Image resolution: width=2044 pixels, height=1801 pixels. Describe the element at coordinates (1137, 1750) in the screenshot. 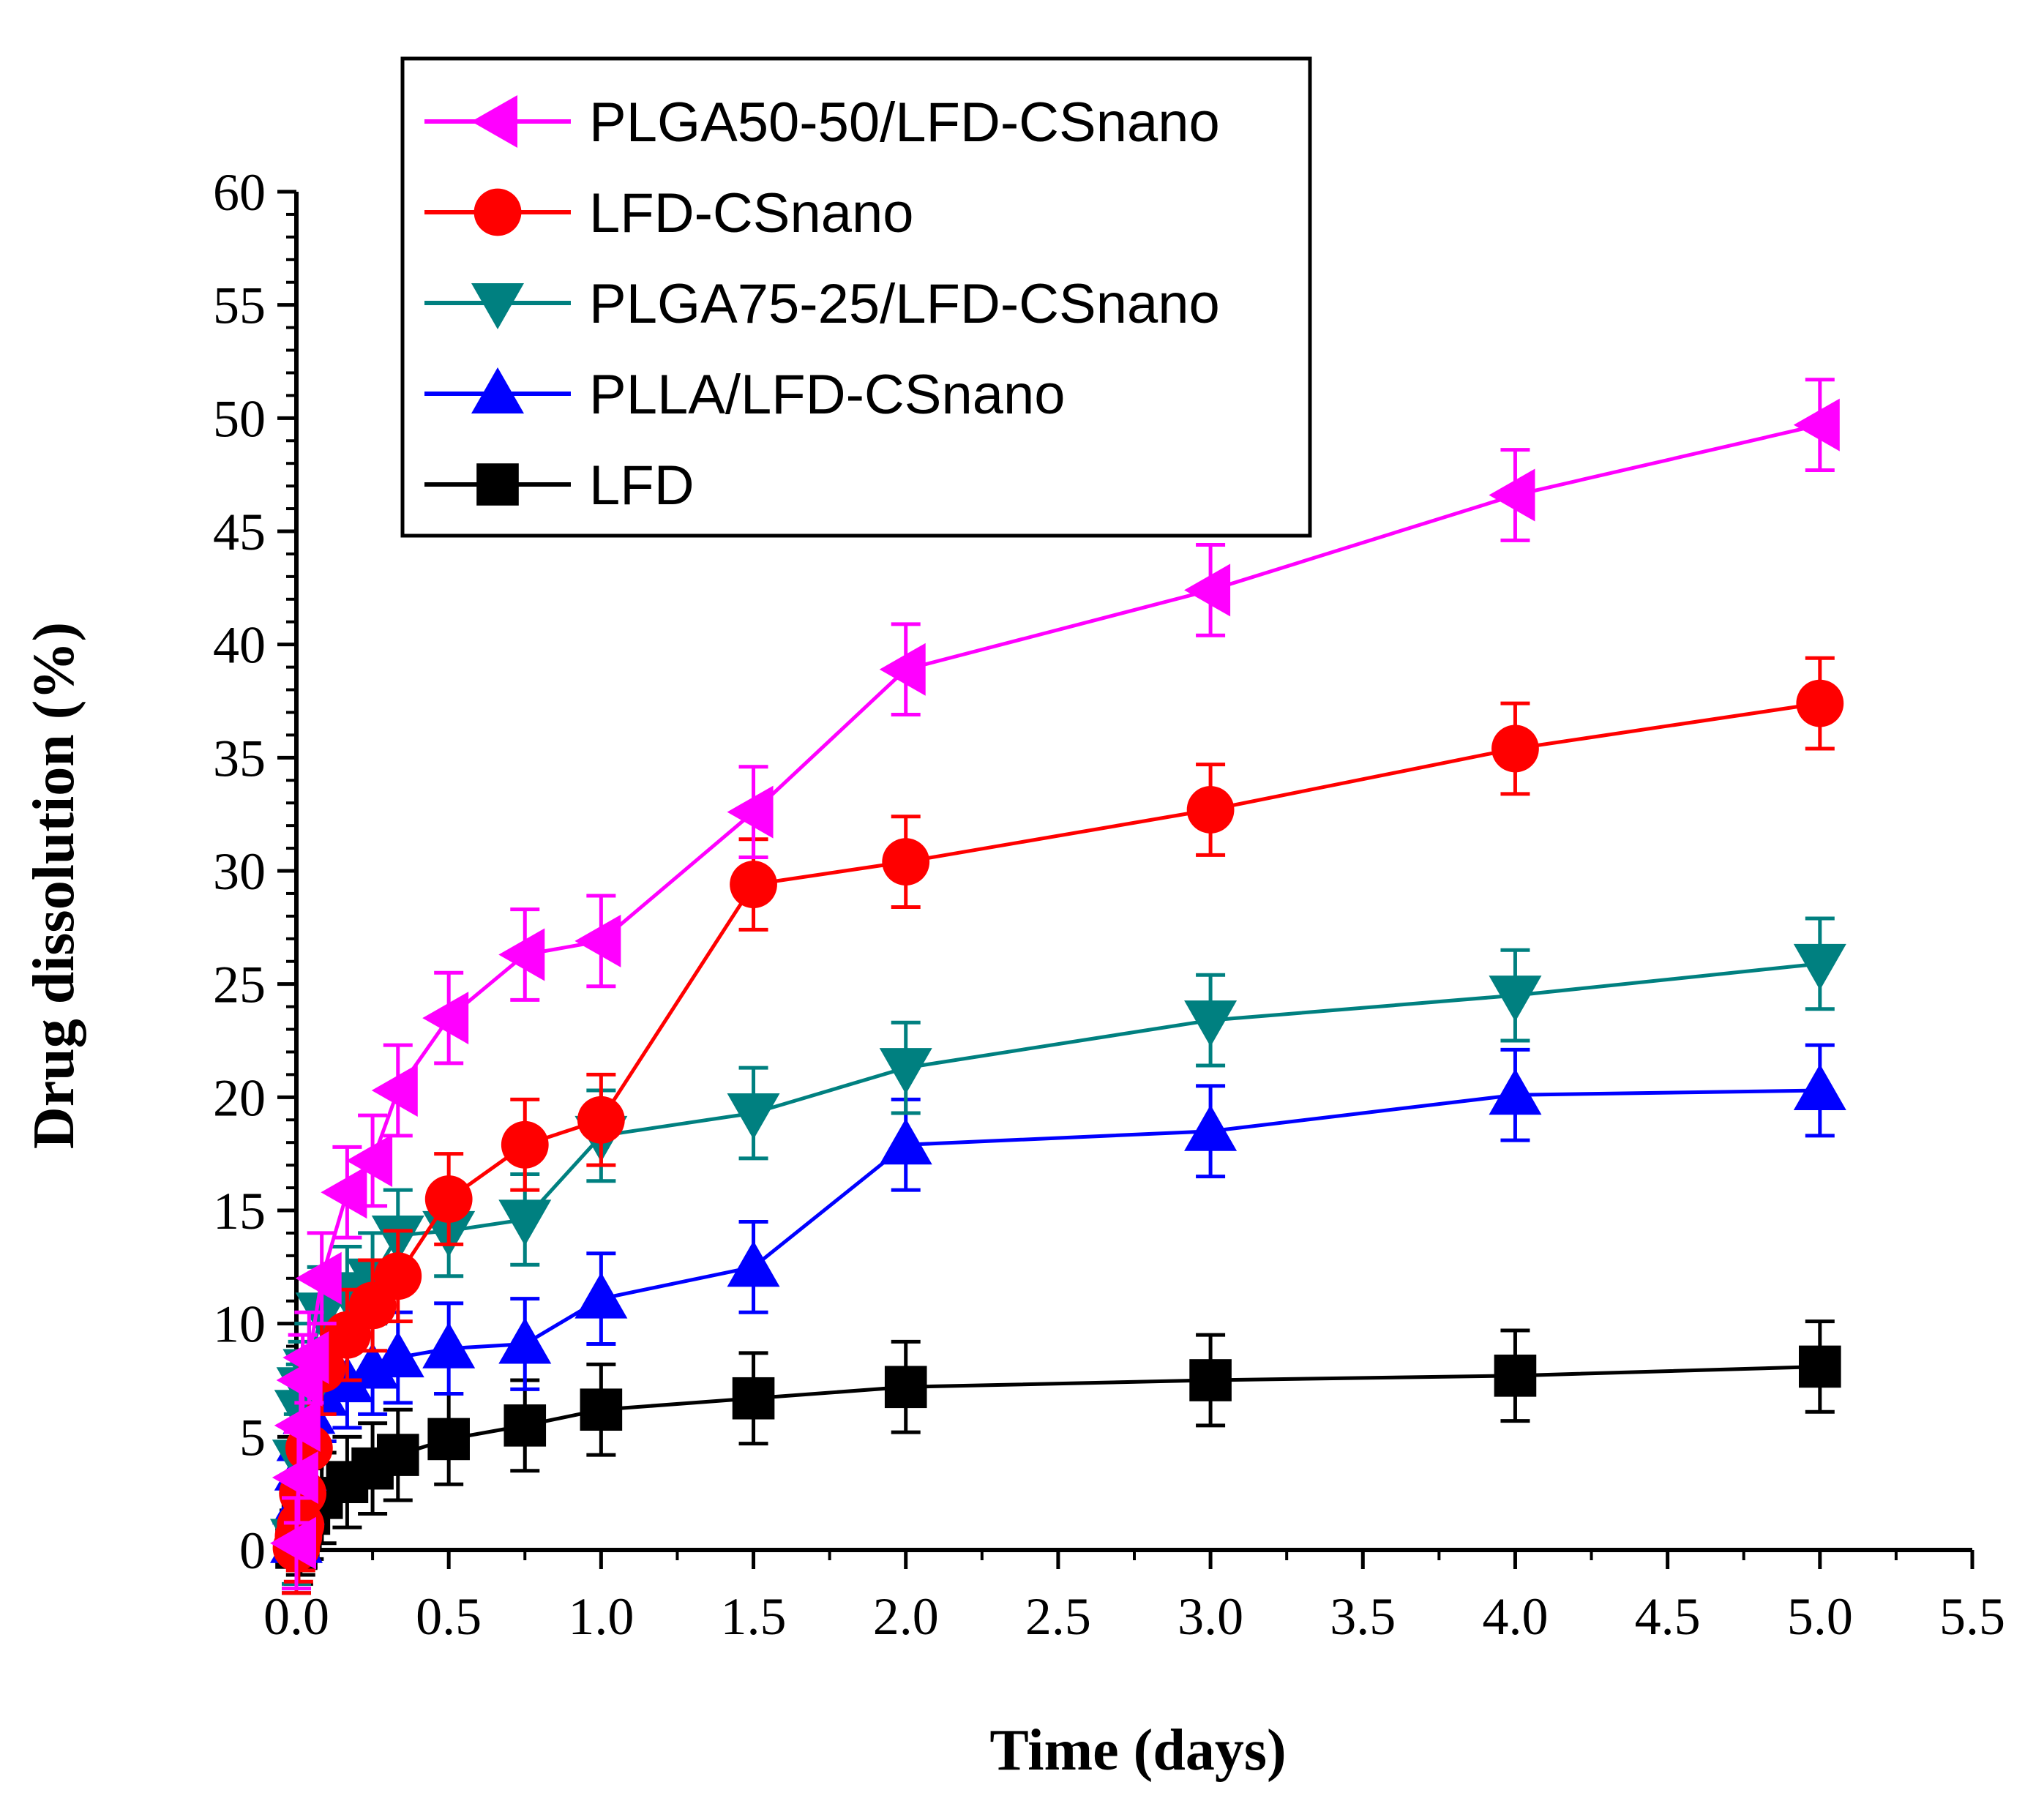

I see `x-axis-title: Time (days)` at that location.